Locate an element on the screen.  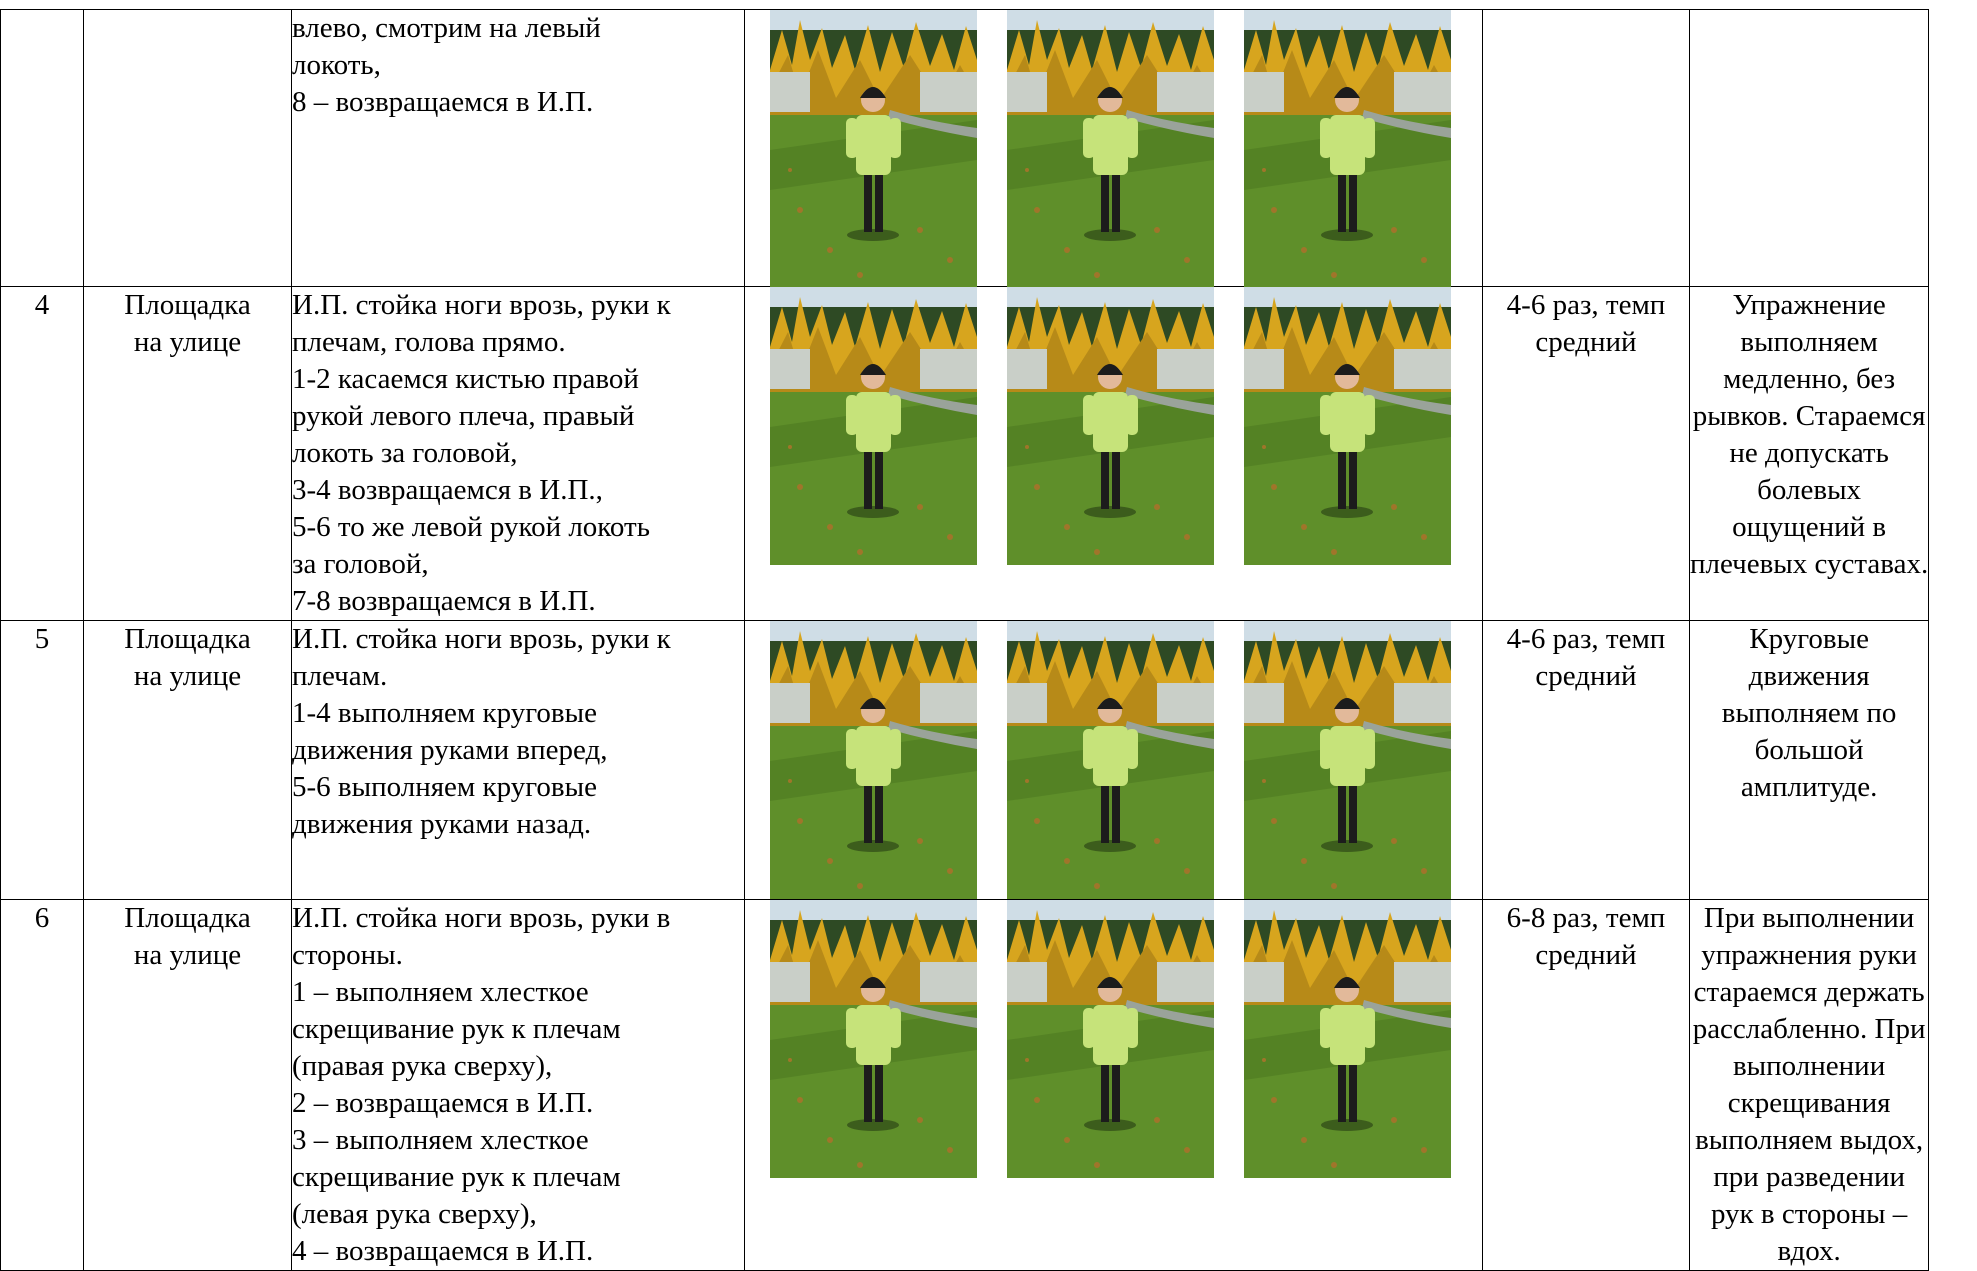
description-line: (левая рука сверху), is located at coordinates (414, 1214).